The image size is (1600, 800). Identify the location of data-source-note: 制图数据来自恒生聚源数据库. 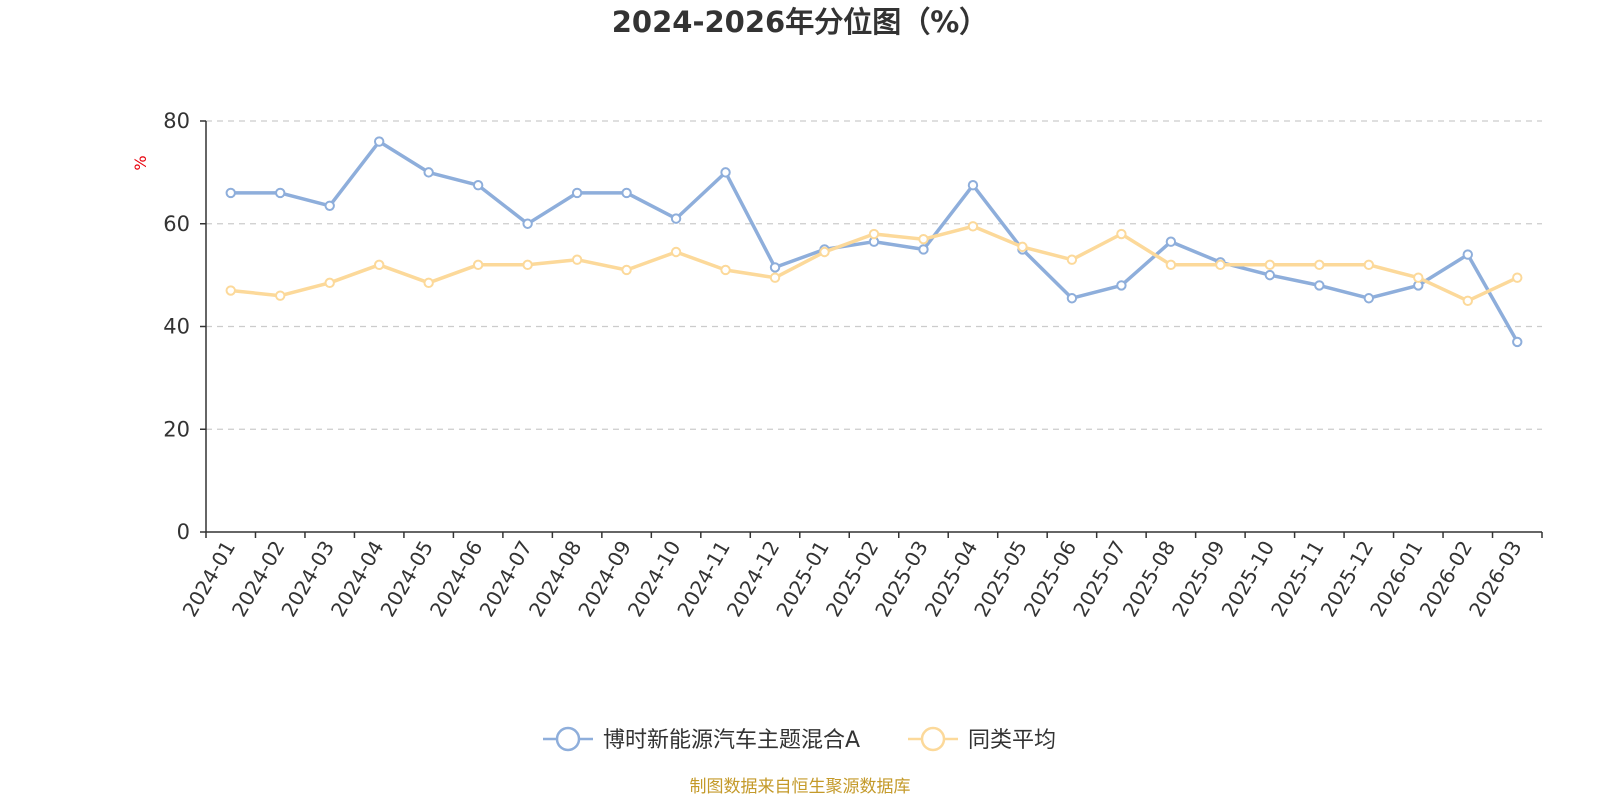
(800, 787).